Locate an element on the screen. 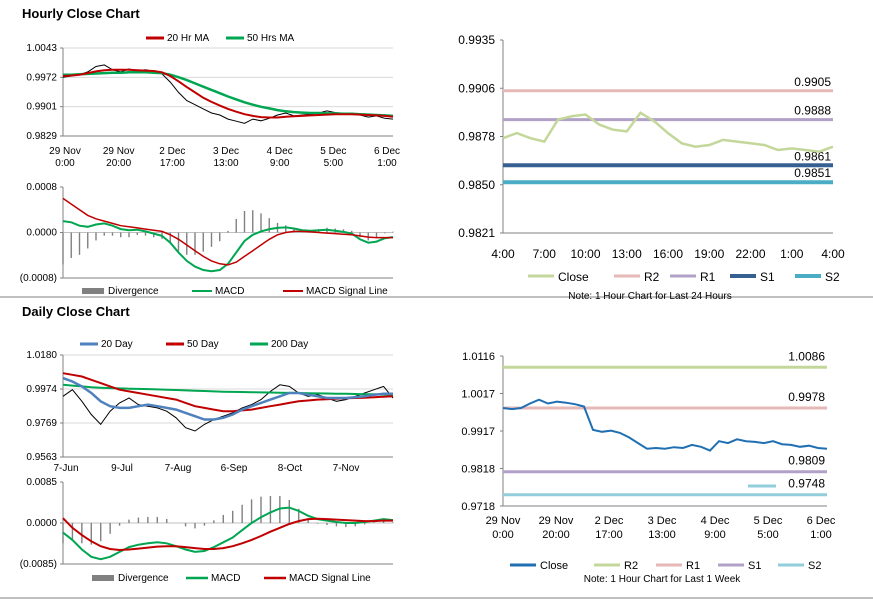 The width and height of the screenshot is (873, 601). daily-20day-legend-label: 20 Day is located at coordinates (117, 344).